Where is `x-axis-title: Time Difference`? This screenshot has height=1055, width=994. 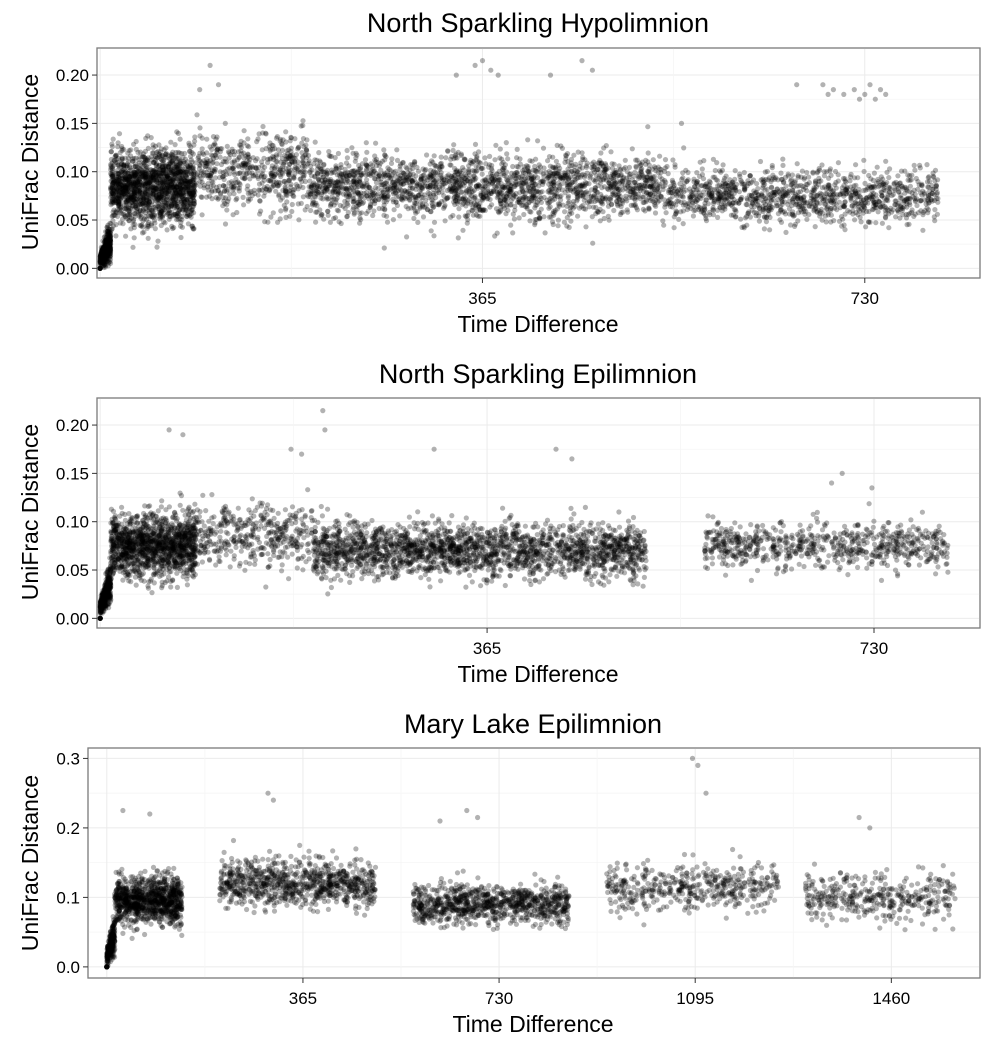
x-axis-title: Time Difference is located at coordinates (537, 324).